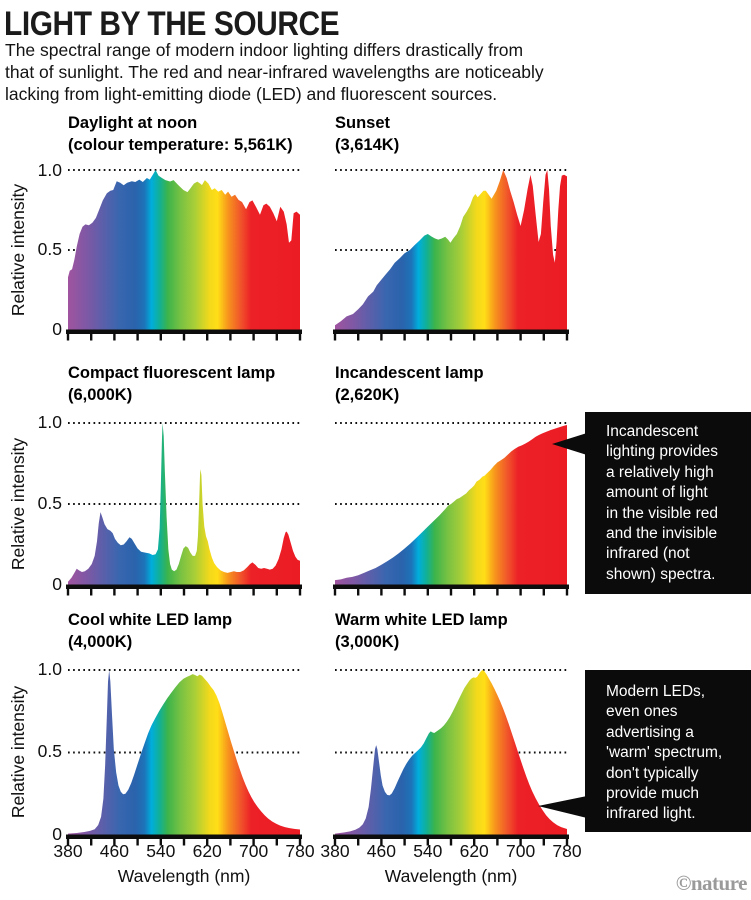  I want to click on page-title: LIGHT BY THE SOURCE, so click(172, 24).